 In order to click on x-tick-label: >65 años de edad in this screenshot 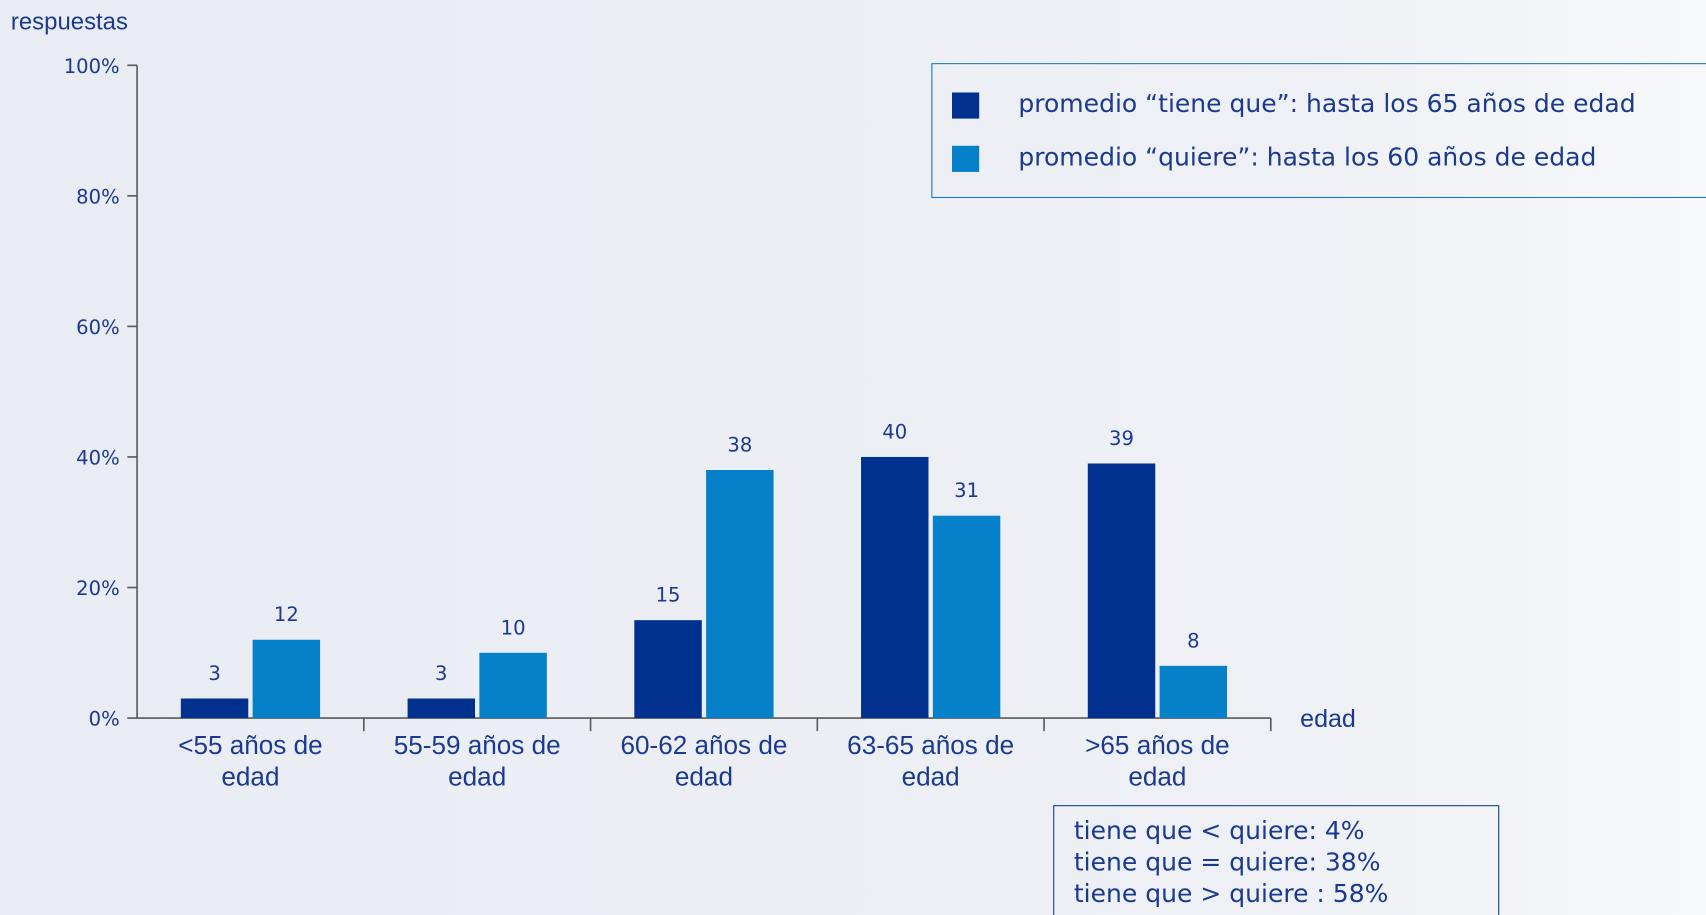, I will do `click(1157, 762)`.